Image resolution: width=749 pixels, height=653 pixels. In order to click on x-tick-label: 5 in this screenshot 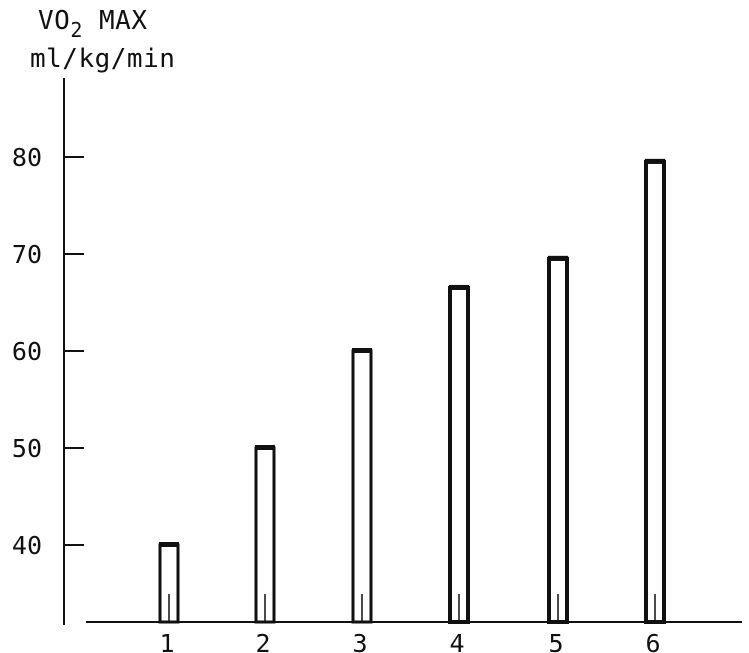, I will do `click(555, 641)`.